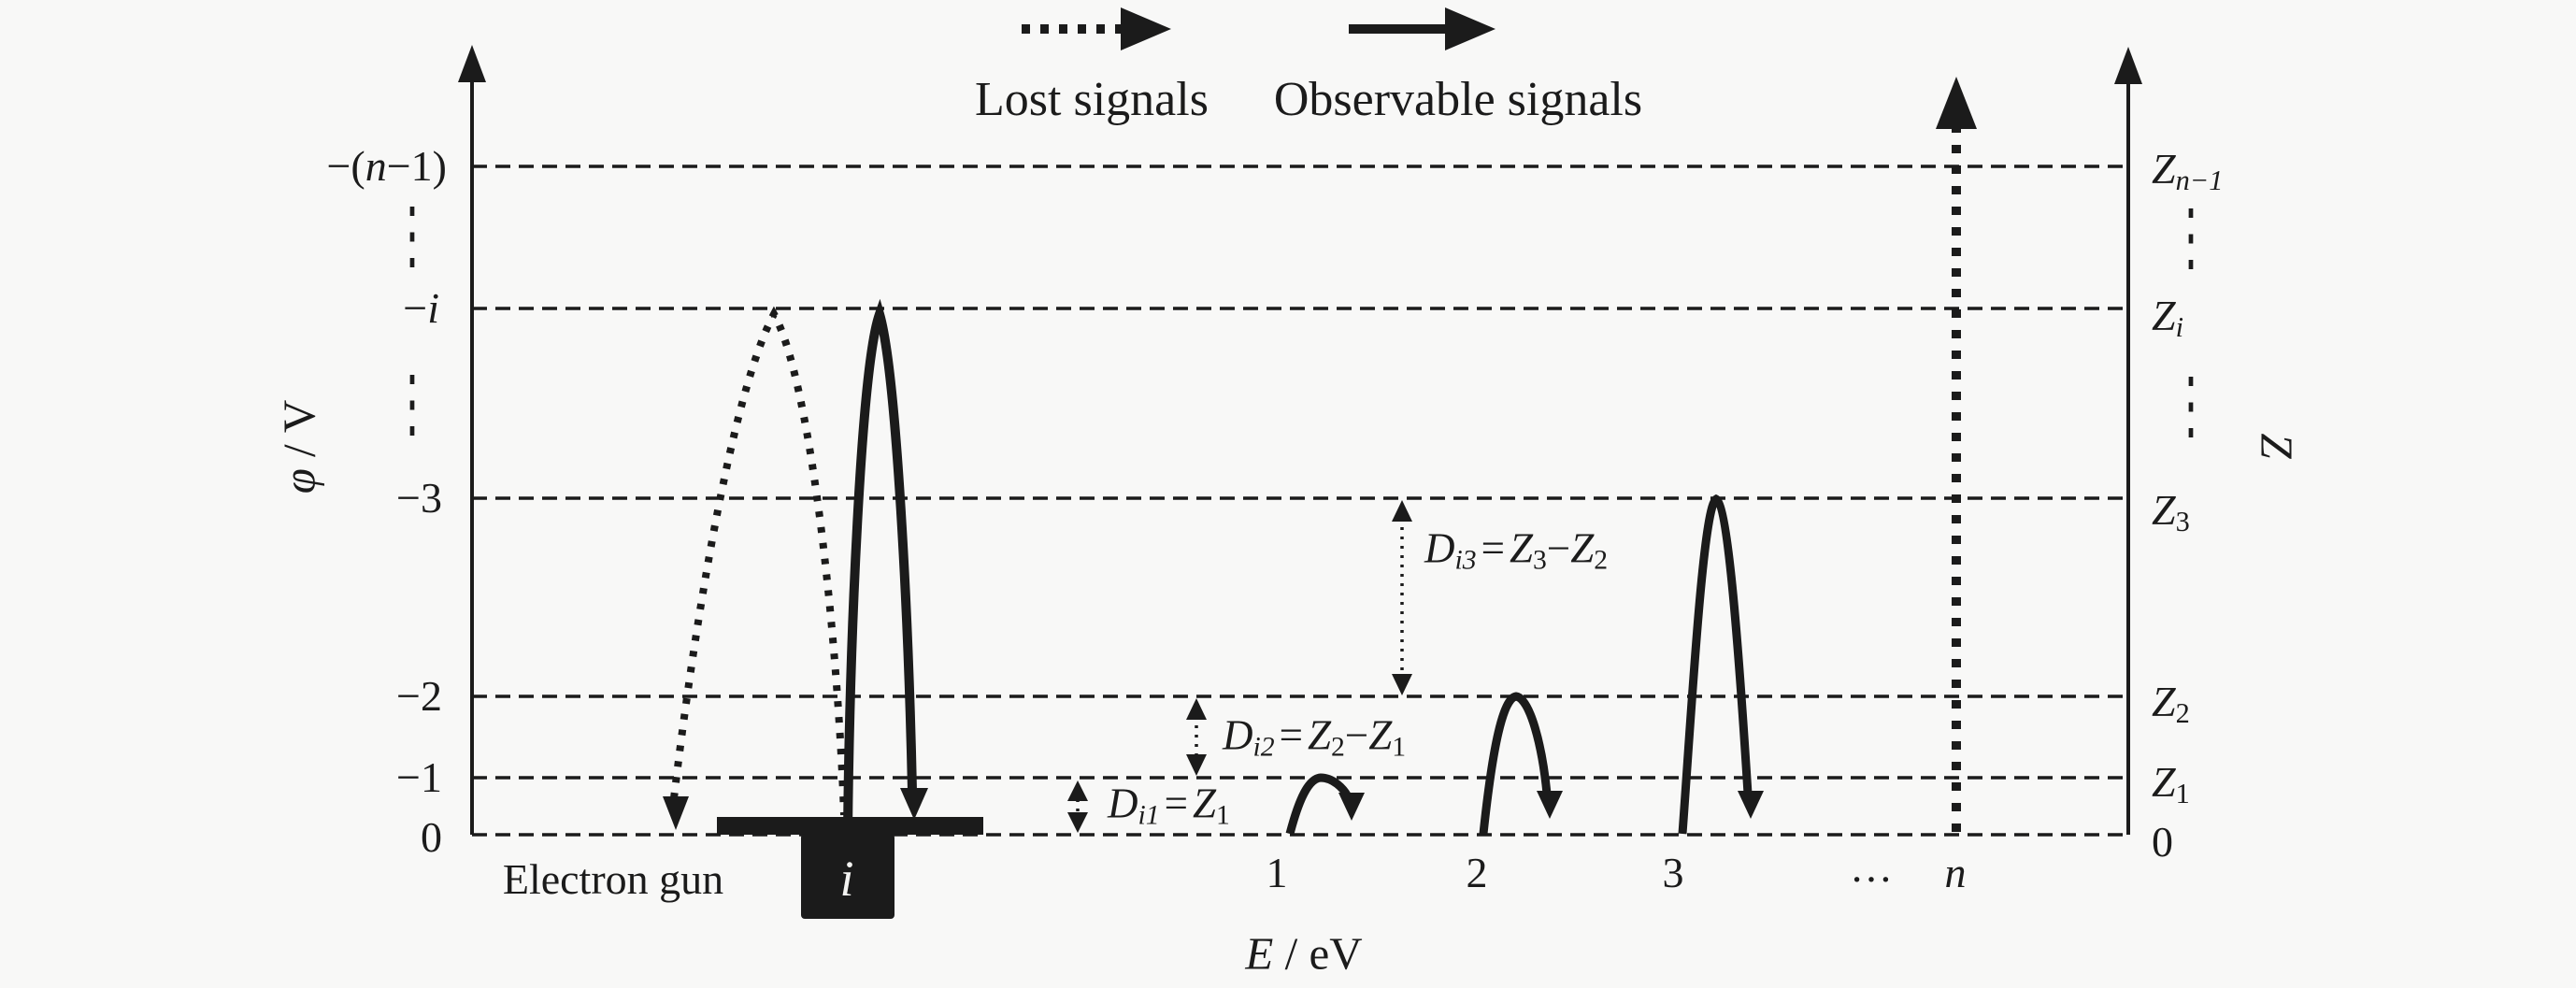  Describe the element at coordinates (1465, 560) in the screenshot. I see `annotation-d3-D-sub: i3` at that location.